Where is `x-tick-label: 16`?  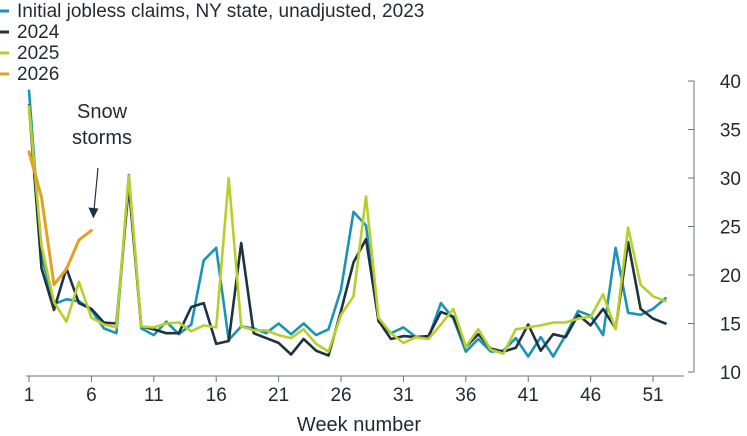
x-tick-label: 16 is located at coordinates (216, 395).